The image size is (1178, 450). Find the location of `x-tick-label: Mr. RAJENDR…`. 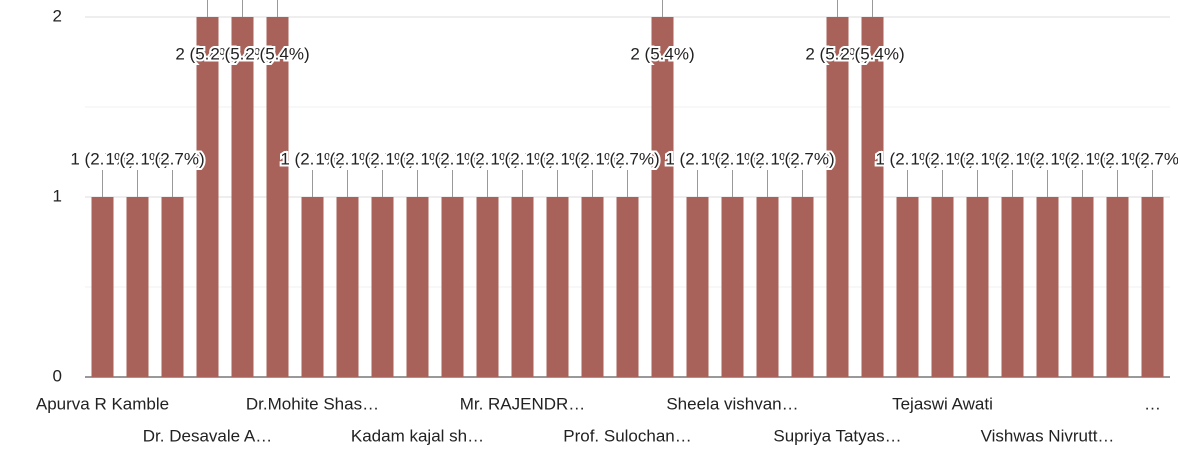

x-tick-label: Mr. RAJENDR… is located at coordinates (523, 403).